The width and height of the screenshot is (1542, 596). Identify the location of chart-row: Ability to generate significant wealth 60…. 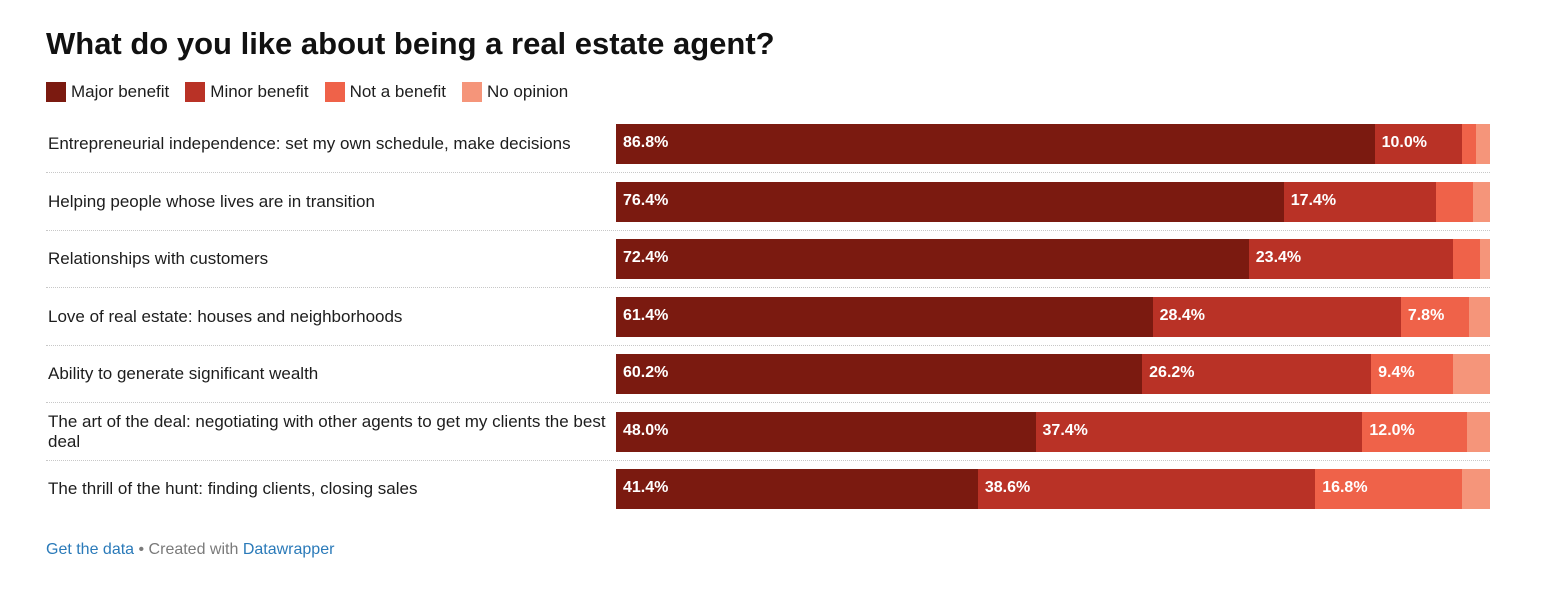
(768, 383).